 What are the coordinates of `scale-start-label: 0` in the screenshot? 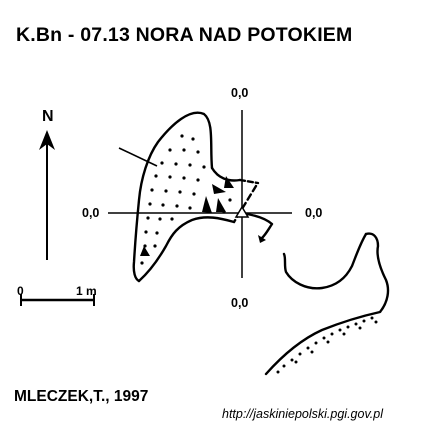 It's located at (20, 291).